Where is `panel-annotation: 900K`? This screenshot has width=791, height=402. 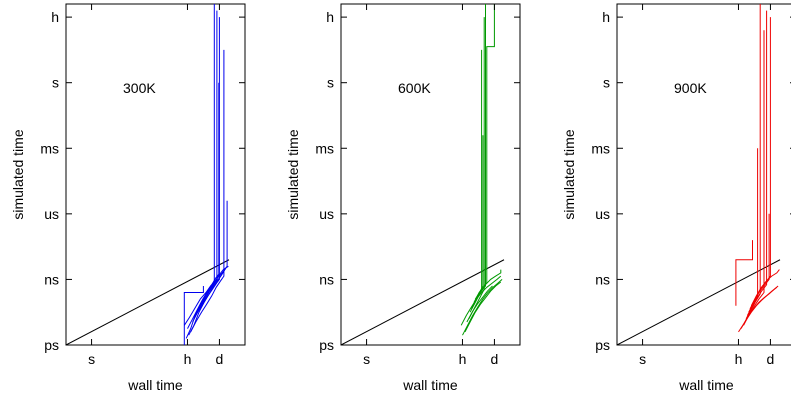 panel-annotation: 900K is located at coordinates (690, 88).